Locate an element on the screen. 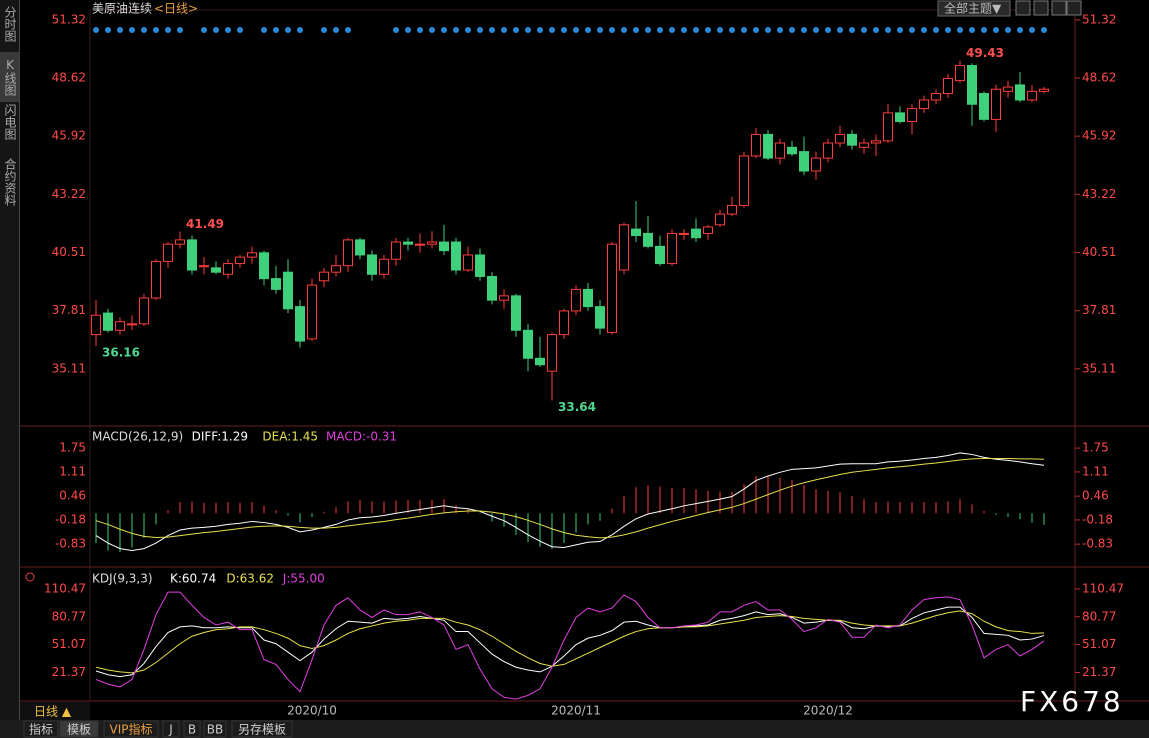  legend-entry: K:60.74 is located at coordinates (193, 579).